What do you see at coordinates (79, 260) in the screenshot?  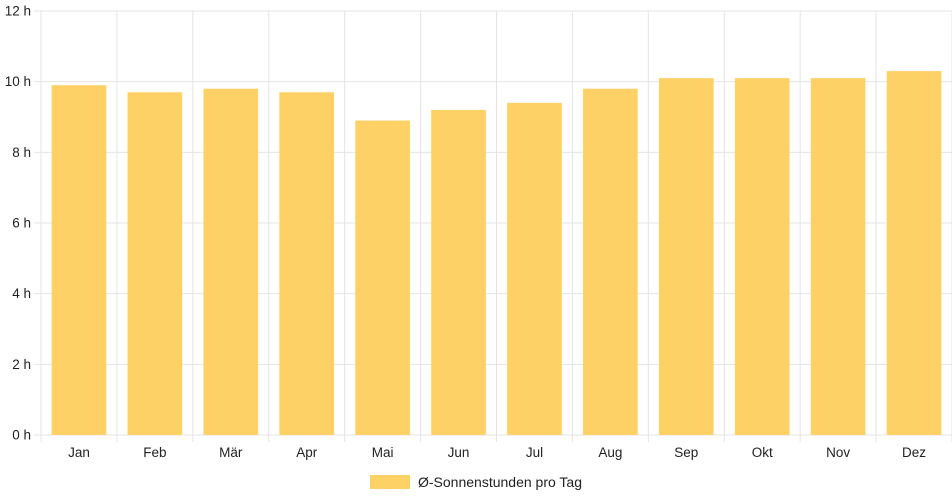 I see `bar-Jan` at bounding box center [79, 260].